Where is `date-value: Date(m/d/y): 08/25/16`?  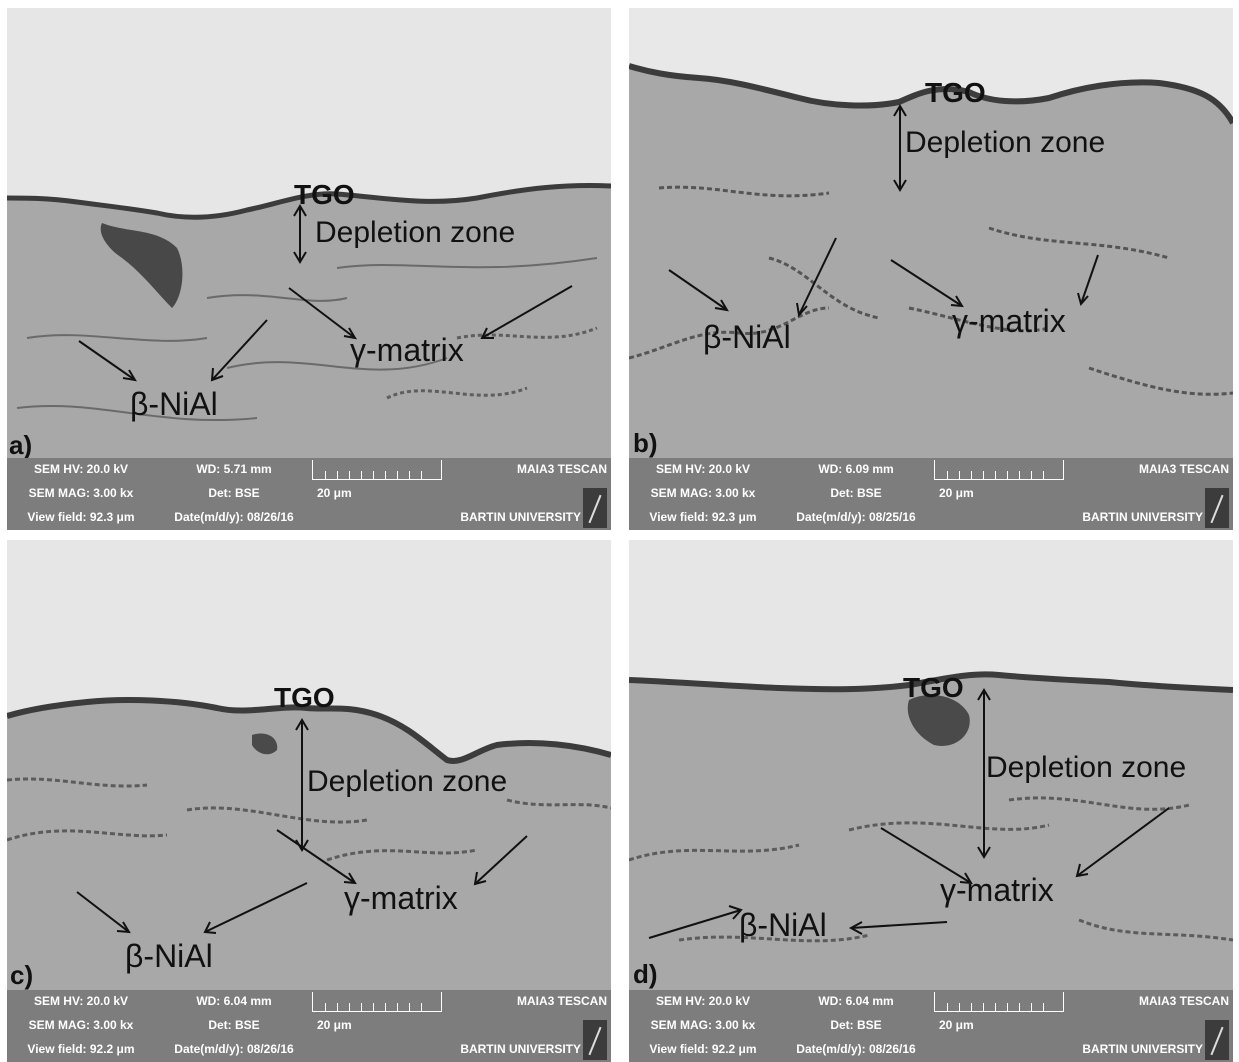 date-value: Date(m/d/y): 08/25/16 is located at coordinates (856, 517).